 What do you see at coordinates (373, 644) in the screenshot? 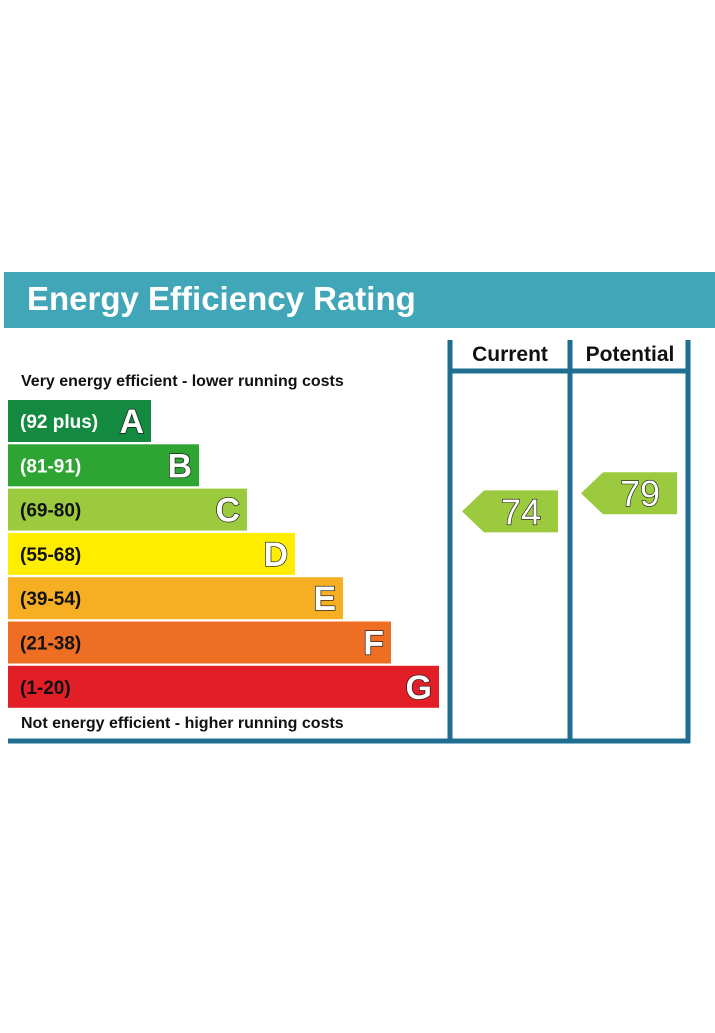
I see `band-letter: F` at bounding box center [373, 644].